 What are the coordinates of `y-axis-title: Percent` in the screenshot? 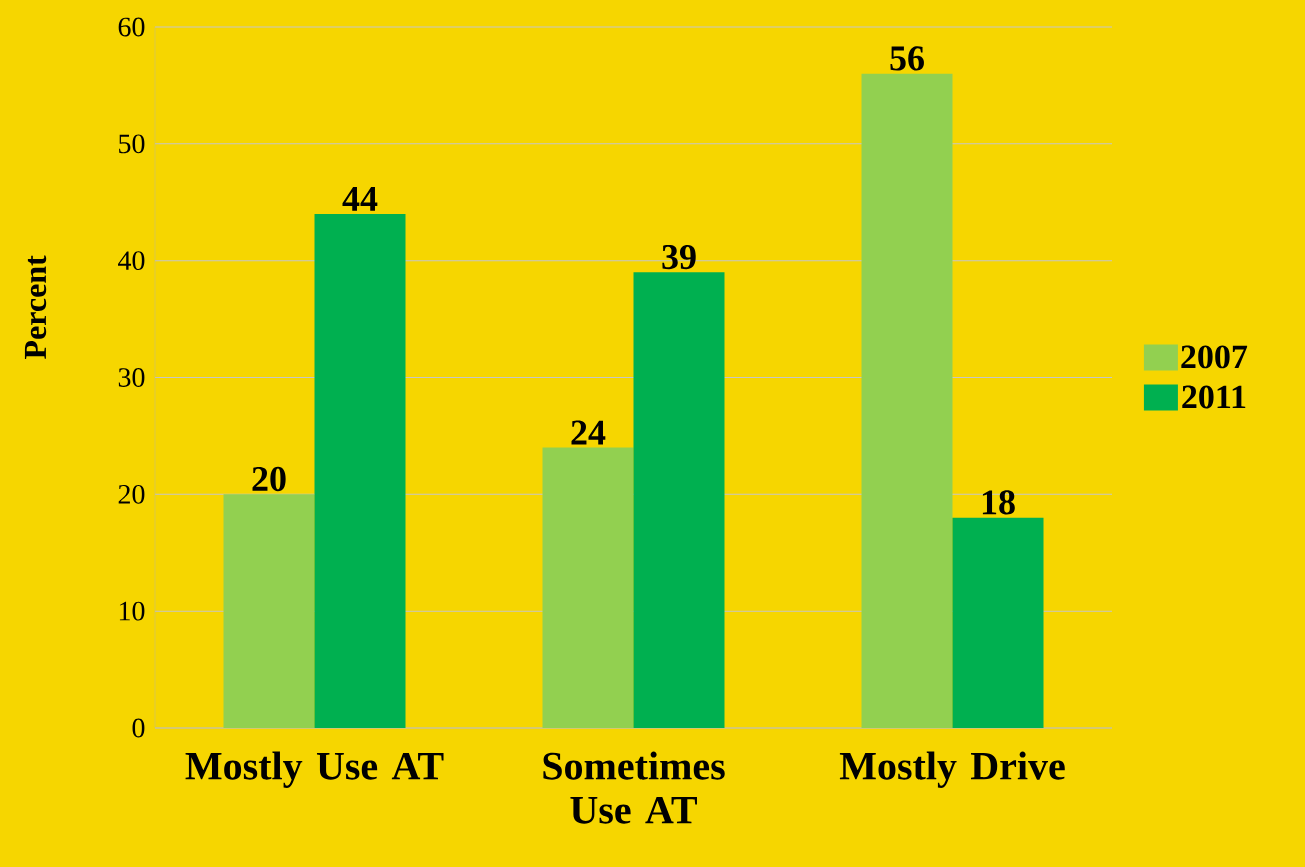 It's located at (35, 307).